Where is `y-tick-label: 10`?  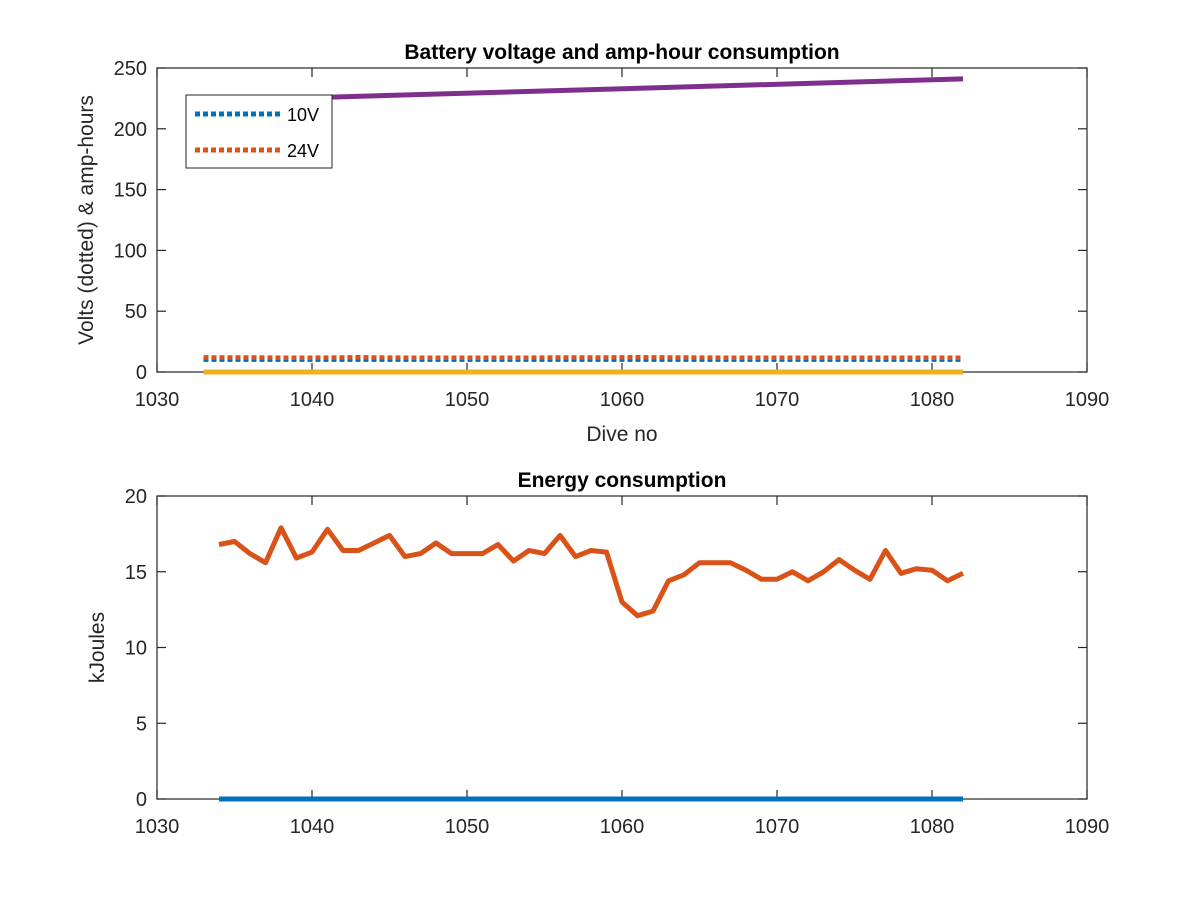
y-tick-label: 10 is located at coordinates (136, 649).